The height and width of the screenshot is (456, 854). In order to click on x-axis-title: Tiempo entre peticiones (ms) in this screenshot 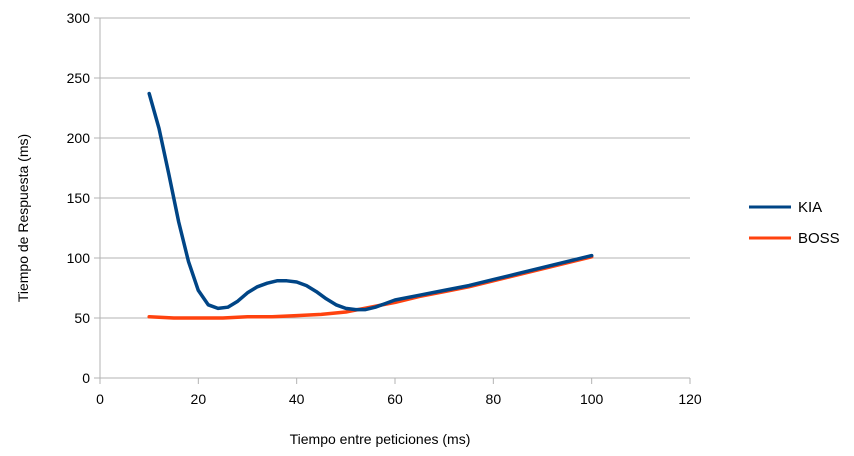, I will do `click(380, 439)`.